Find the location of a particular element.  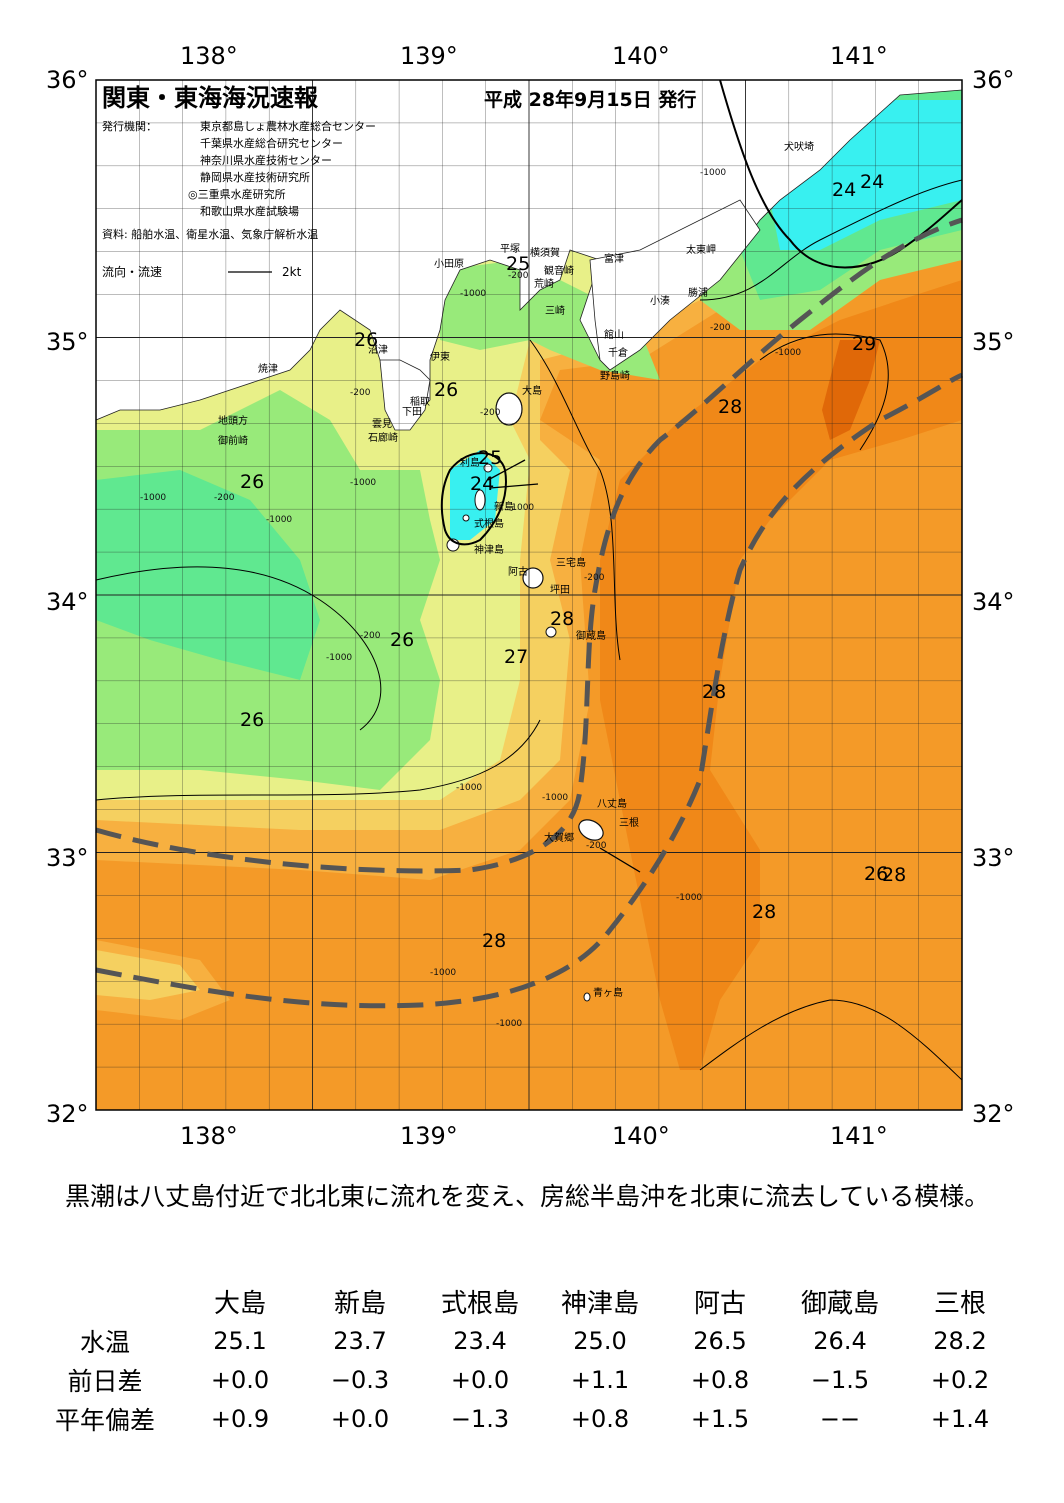

sea-zone-24-niijima is located at coordinates (475, 495).